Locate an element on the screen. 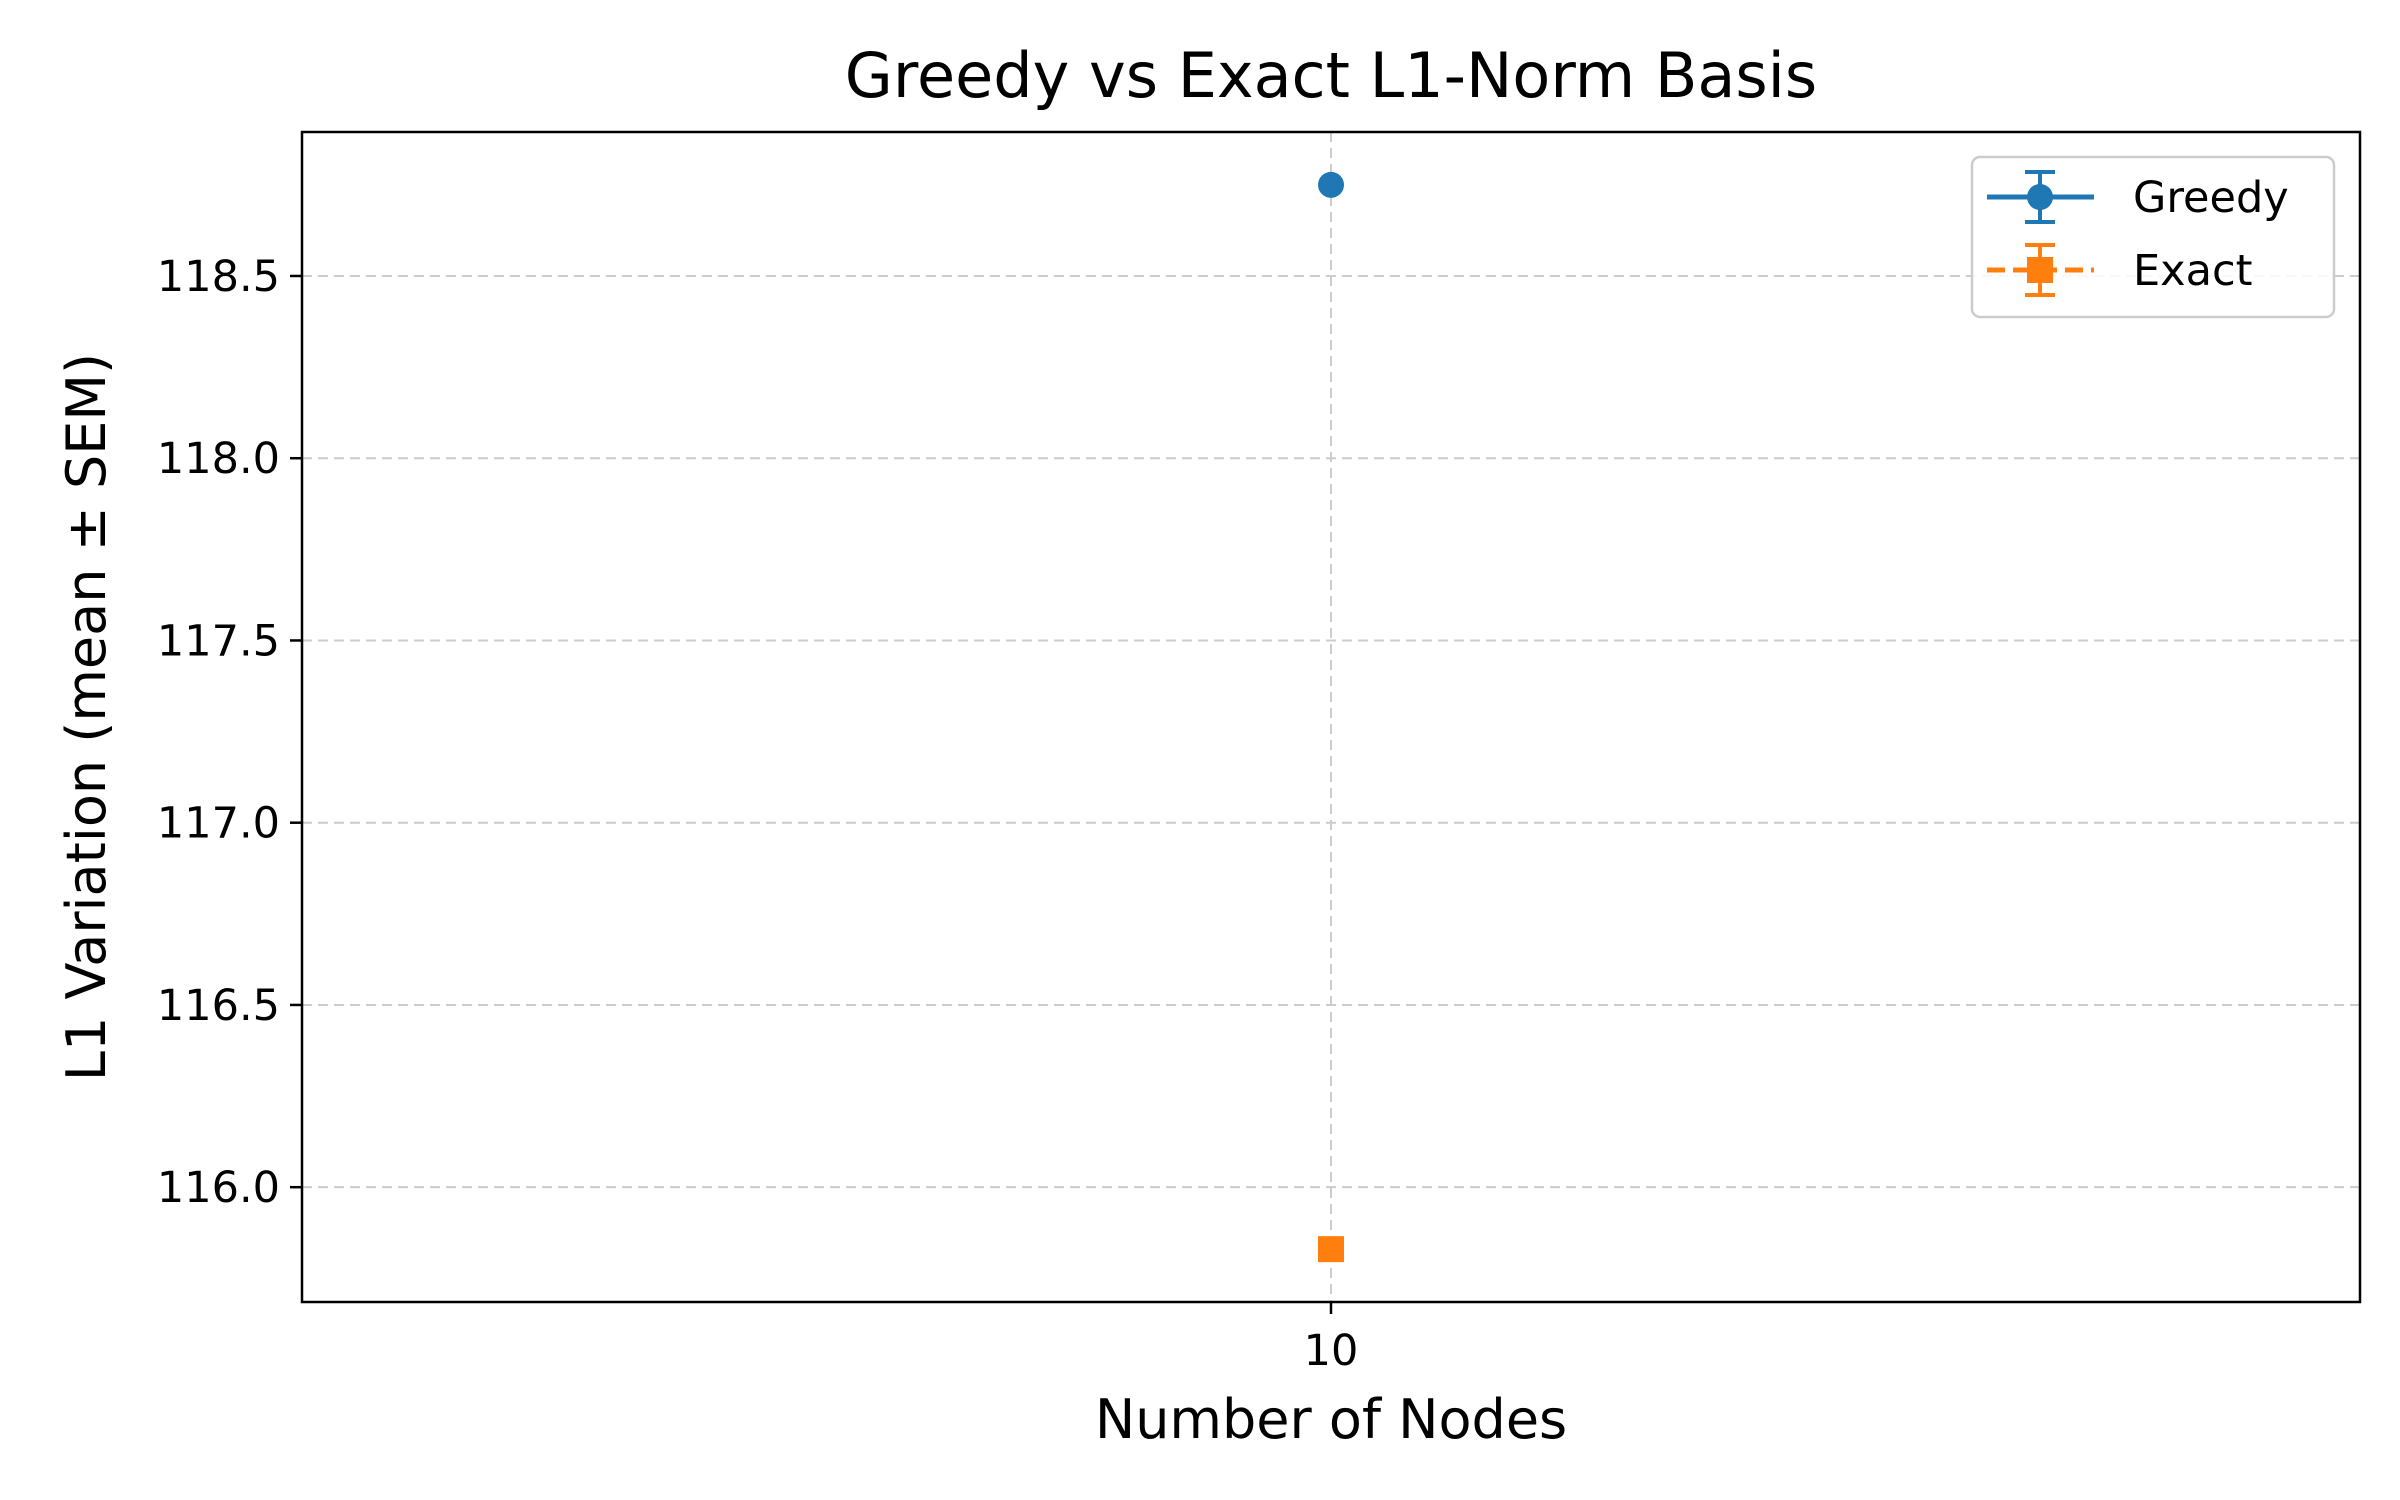 The height and width of the screenshot is (1500, 2400). series-exact is located at coordinates (1331, 1249).